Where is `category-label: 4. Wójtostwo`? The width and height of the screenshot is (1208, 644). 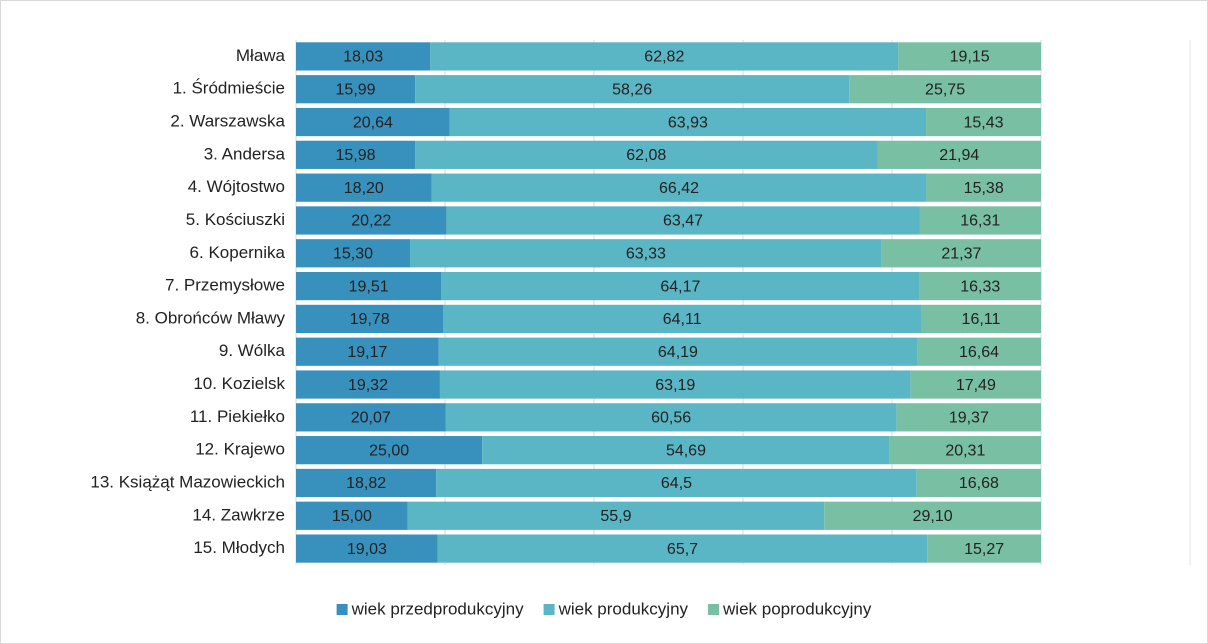
category-label: 4. Wójtostwo is located at coordinates (236, 186).